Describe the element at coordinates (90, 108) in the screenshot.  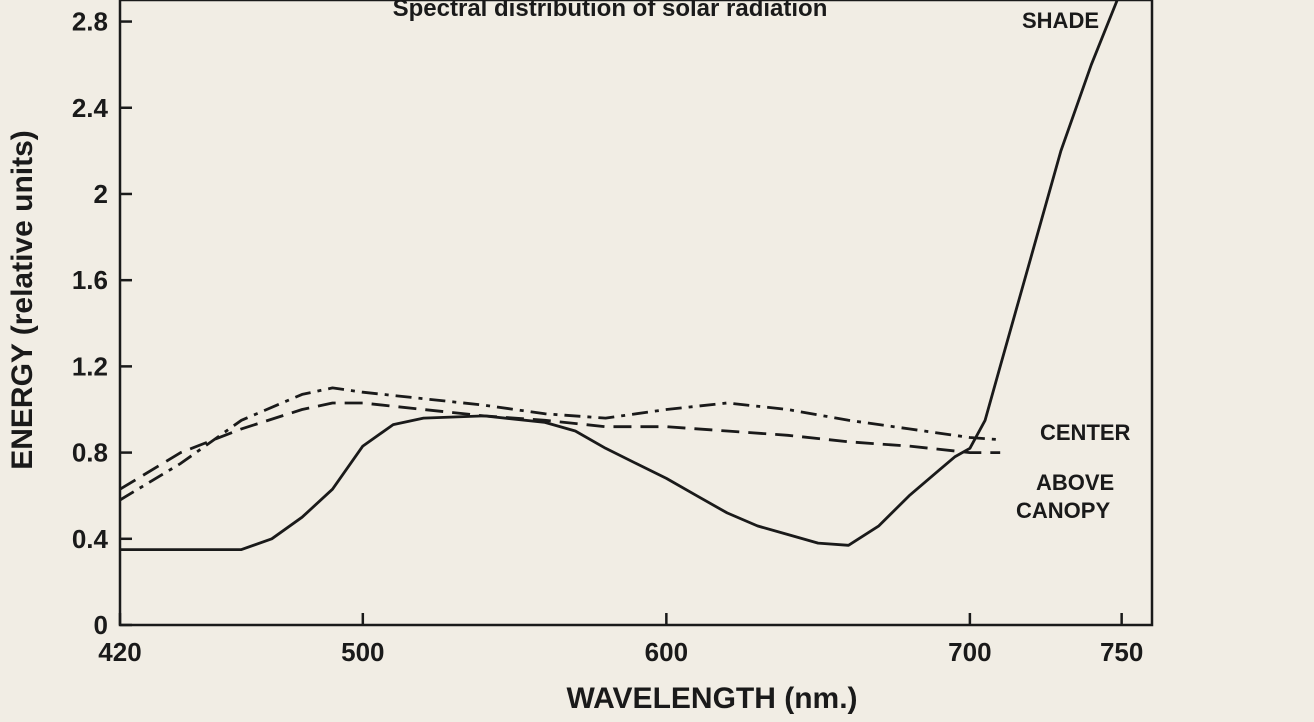
I see `y-tick-label: 2.4` at that location.